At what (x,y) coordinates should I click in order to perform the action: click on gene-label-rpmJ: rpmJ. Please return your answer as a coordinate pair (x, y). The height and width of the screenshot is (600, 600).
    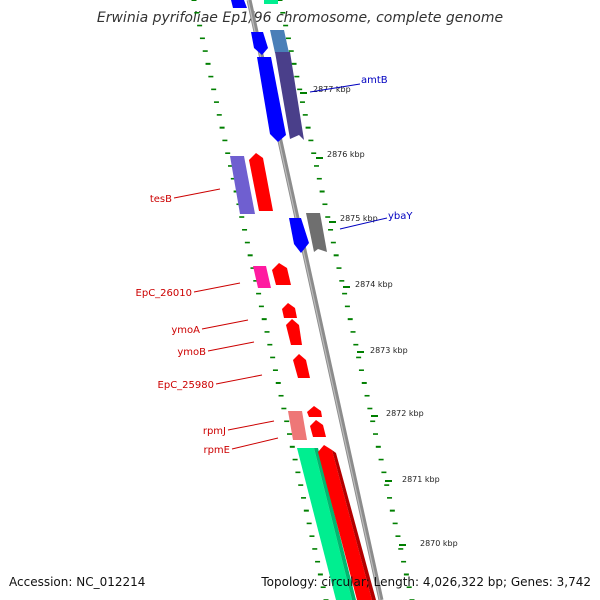
    Looking at the image, I should click on (214, 431).